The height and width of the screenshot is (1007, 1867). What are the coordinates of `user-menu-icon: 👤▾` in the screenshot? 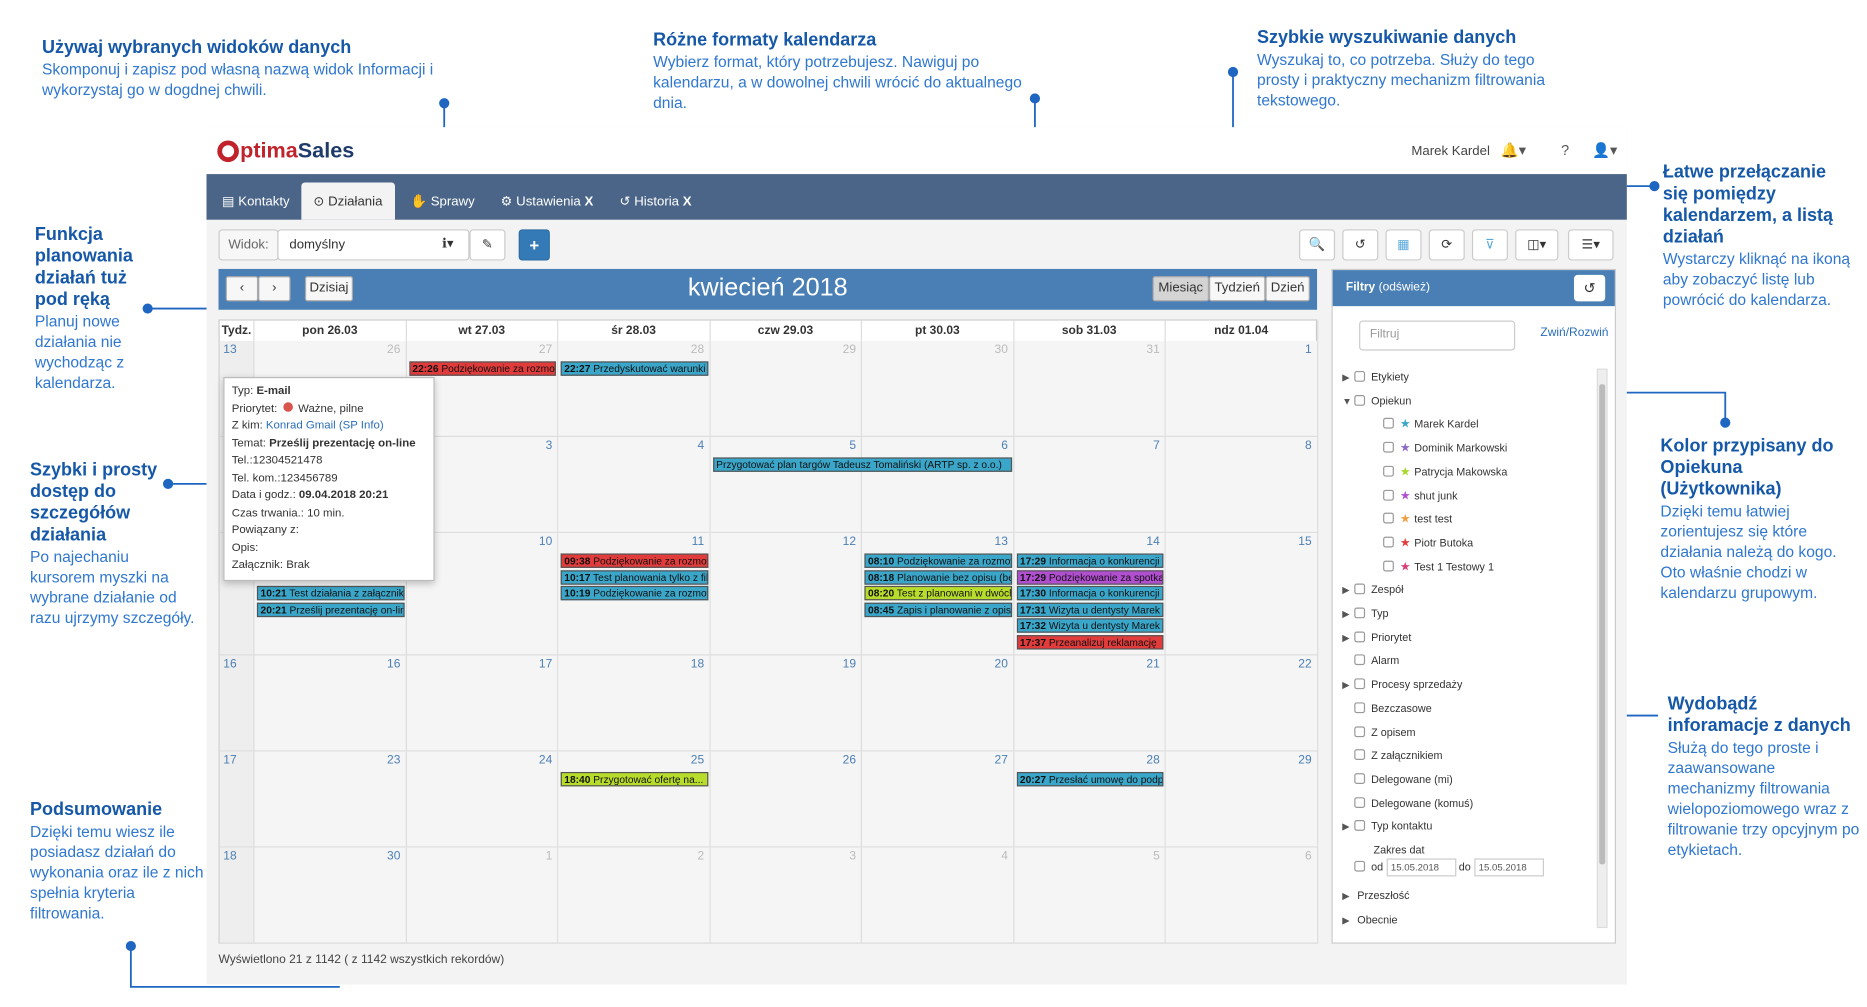 It's located at (1605, 150).